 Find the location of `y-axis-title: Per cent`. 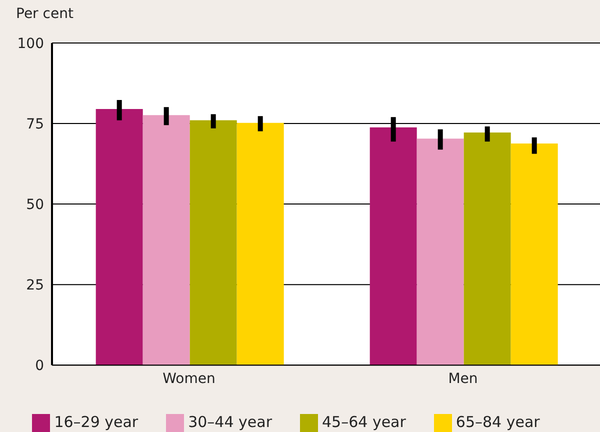

y-axis-title: Per cent is located at coordinates (45, 14).